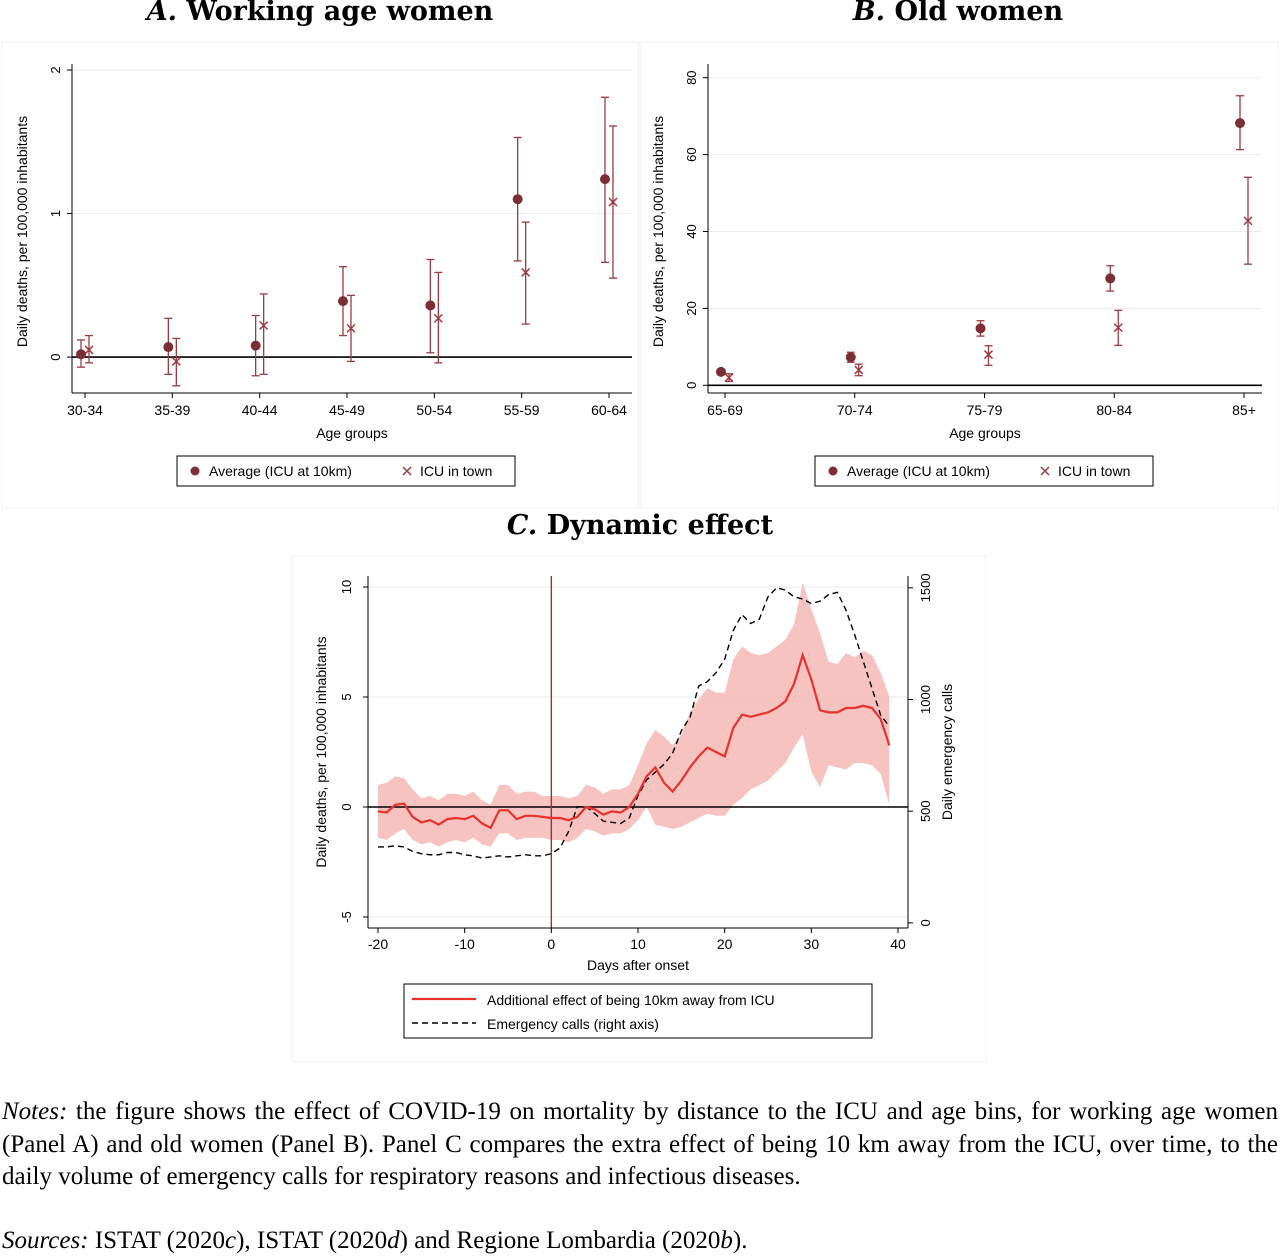  Describe the element at coordinates (855, 410) in the screenshot. I see `x-tick-label: 70-74` at that location.